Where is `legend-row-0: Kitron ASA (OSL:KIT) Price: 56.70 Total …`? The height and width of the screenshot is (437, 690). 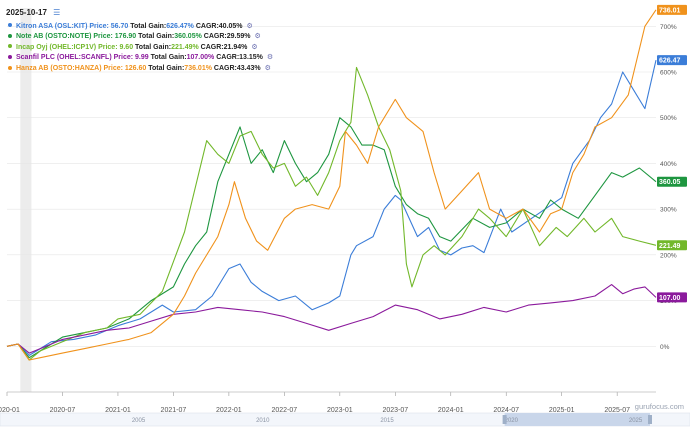
legend-row-0: Kitron ASA (OSL:KIT) Price: 56.70 Total … is located at coordinates (139, 27).